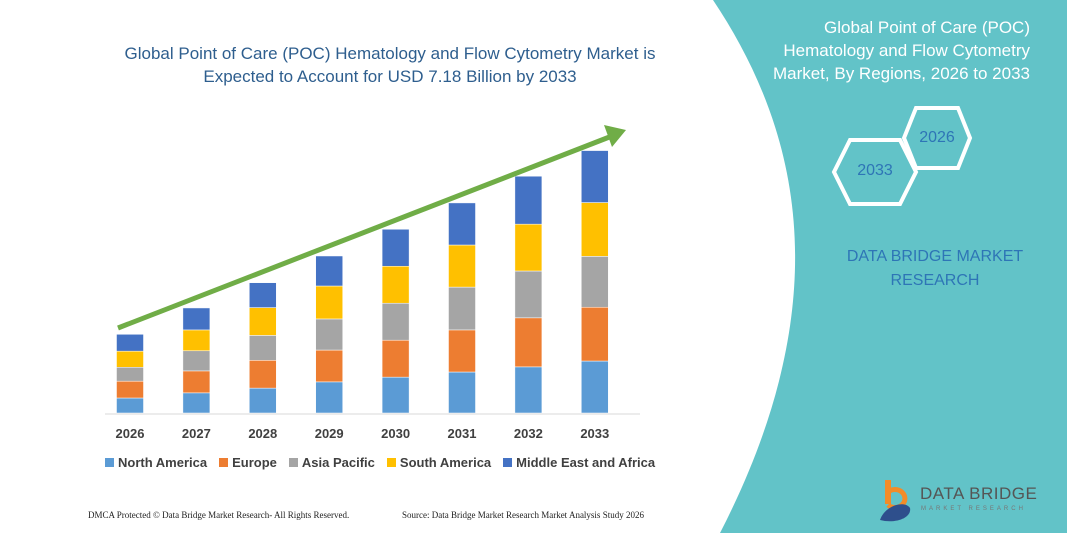  Describe the element at coordinates (196, 340) in the screenshot. I see `bar-segment-south-america-2027` at that location.